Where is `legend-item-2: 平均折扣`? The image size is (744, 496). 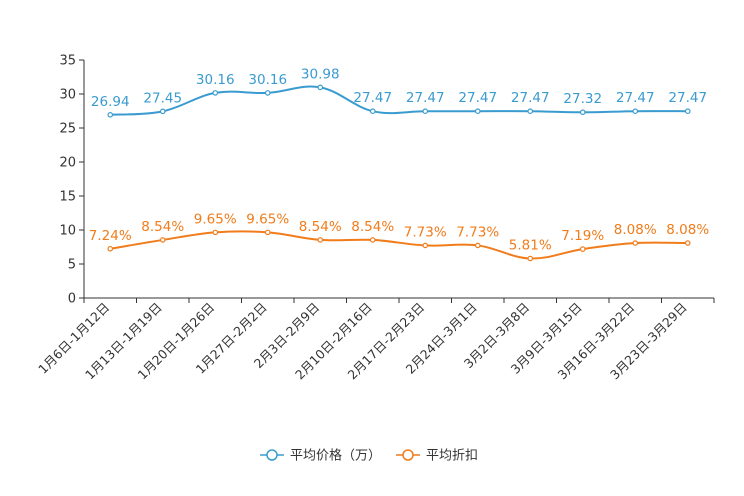
legend-item-2: 平均折扣 is located at coordinates (437, 456).